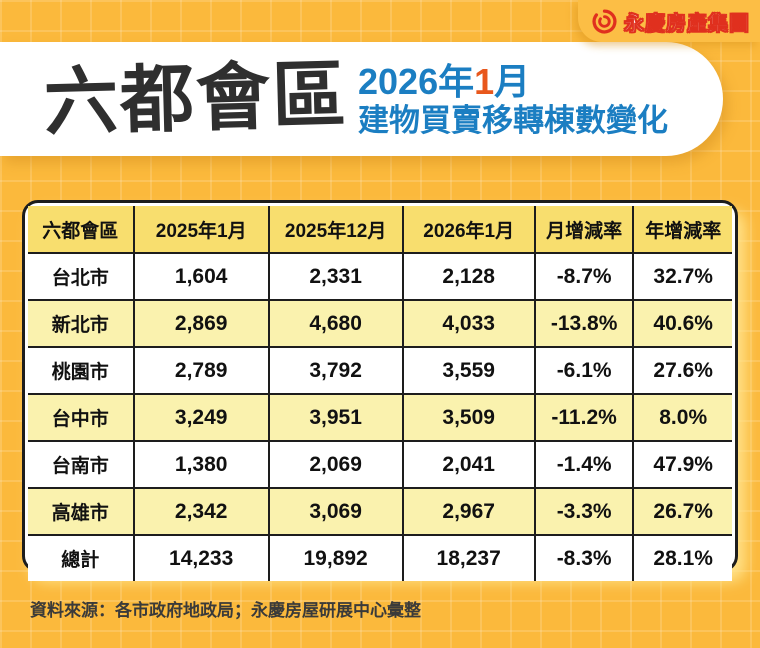 This screenshot has height=648, width=760. I want to click on value-cell: 40.6%, so click(682, 323).